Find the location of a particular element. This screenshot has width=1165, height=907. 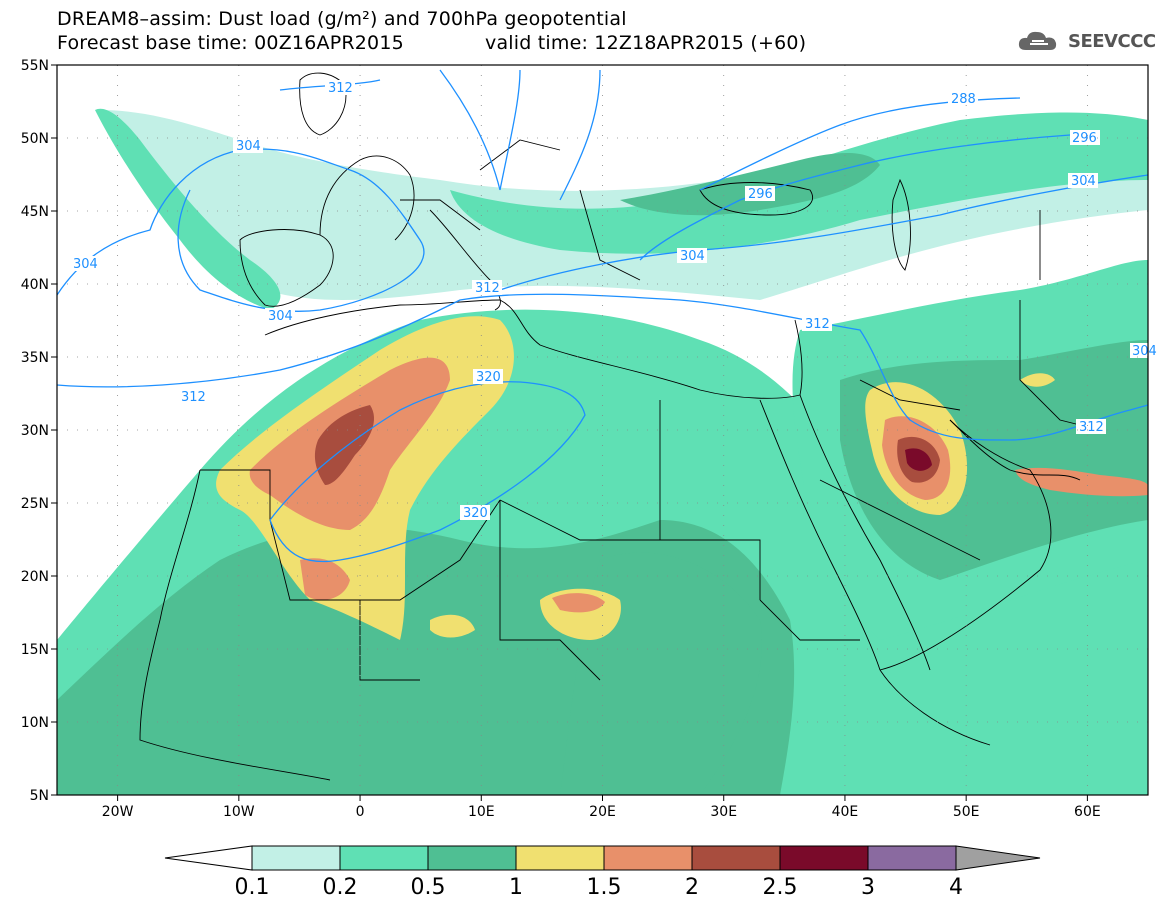

cloud-icon is located at coordinates (1037, 40).